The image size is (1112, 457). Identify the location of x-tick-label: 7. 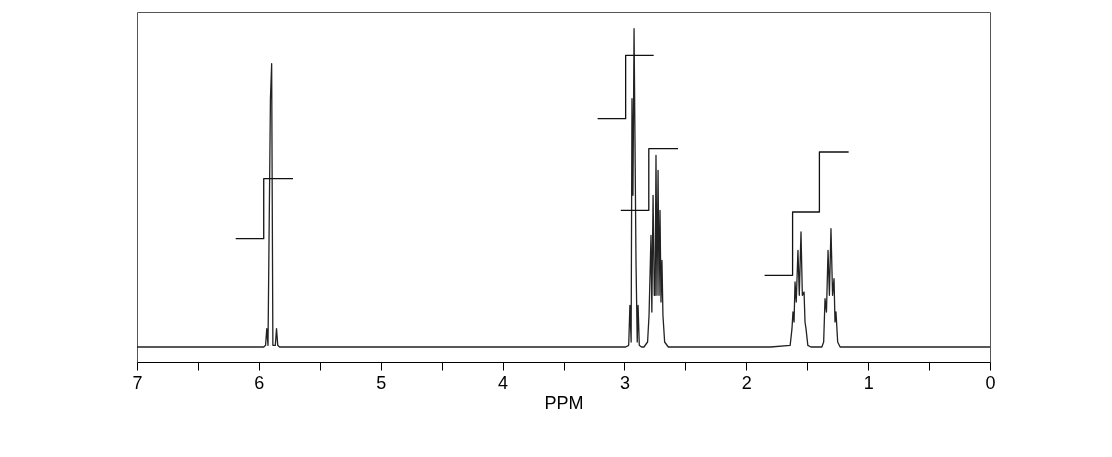
(137, 382).